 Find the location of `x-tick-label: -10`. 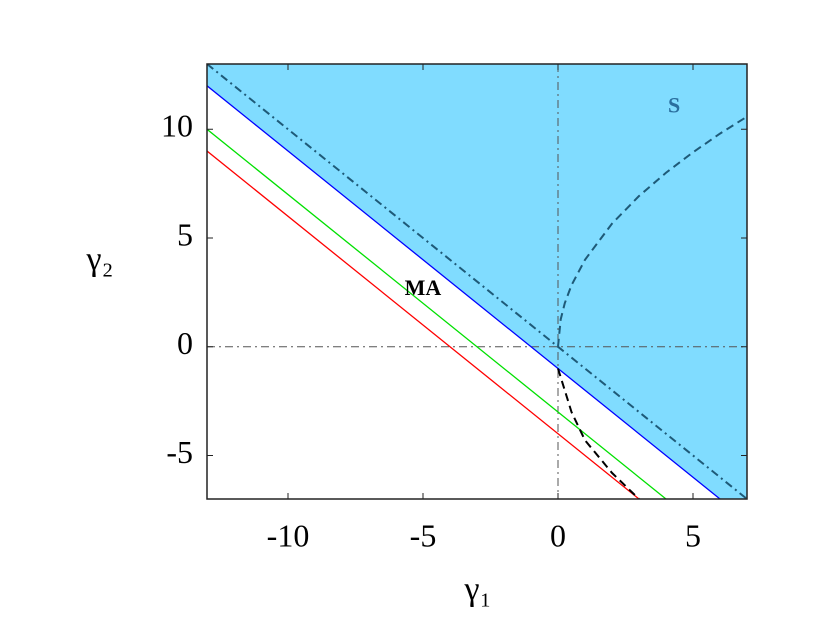

x-tick-label: -10 is located at coordinates (288, 535).